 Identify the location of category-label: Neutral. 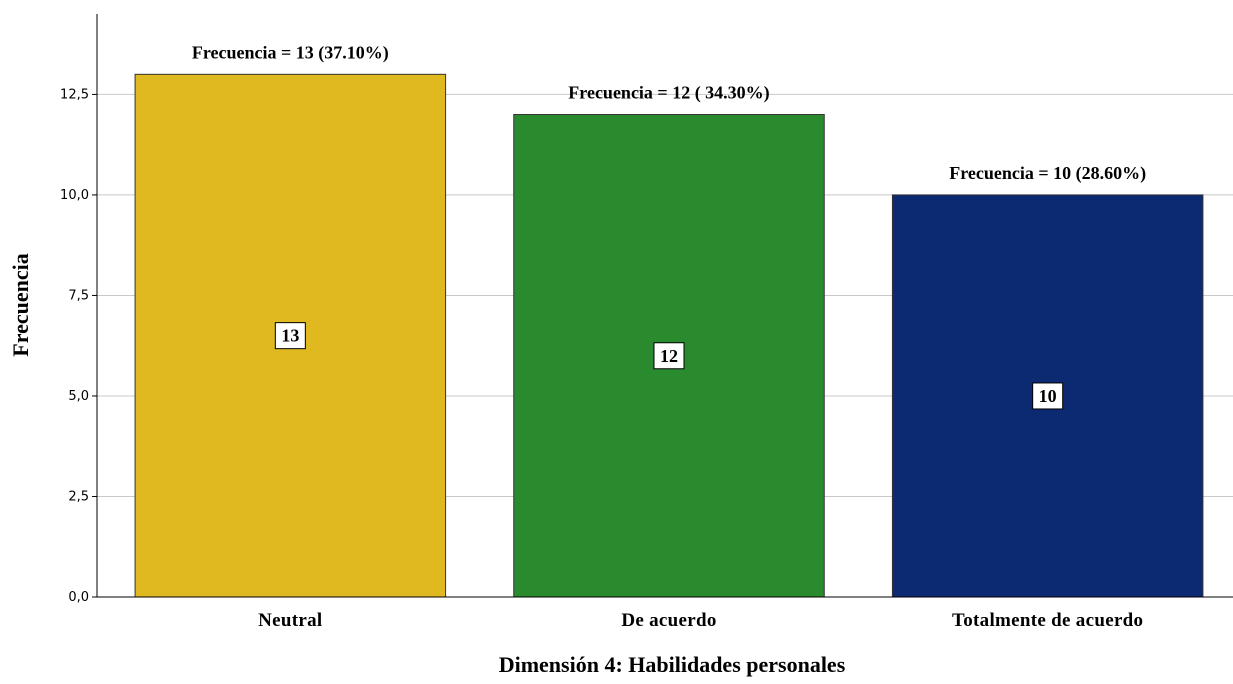
(290, 620).